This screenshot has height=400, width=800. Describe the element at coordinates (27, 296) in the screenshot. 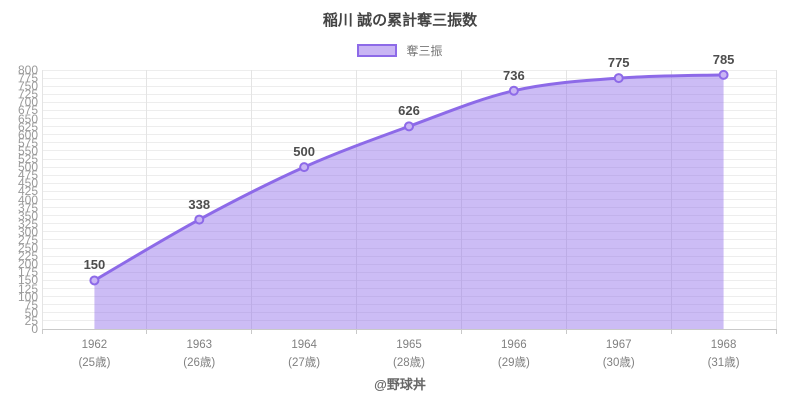

I see `y-axis-label: 100` at that location.